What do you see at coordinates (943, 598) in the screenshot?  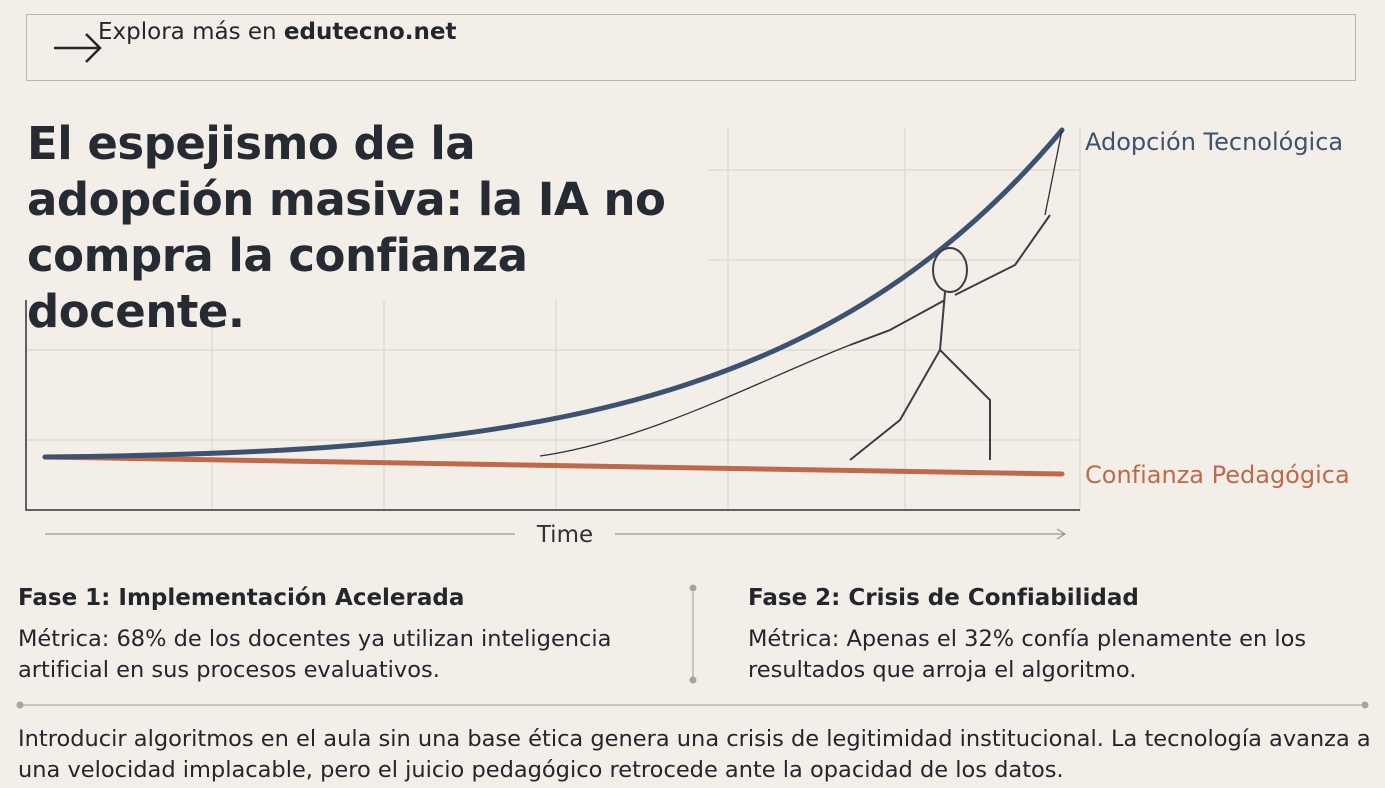 I see `phase-title: Fase 2: Crisis de Confiabilidad` at bounding box center [943, 598].